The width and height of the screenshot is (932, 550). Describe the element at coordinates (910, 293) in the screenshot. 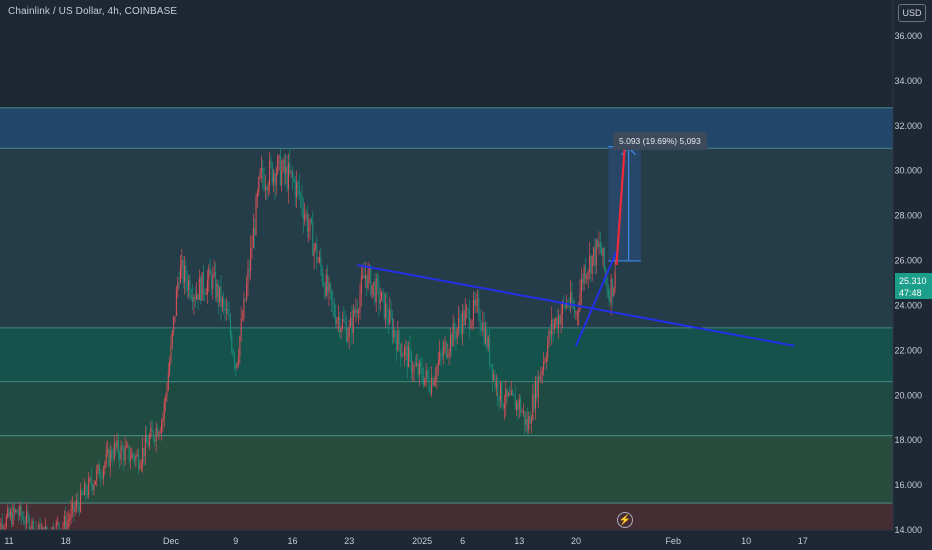

I see `bar-countdown: 47:48` at that location.